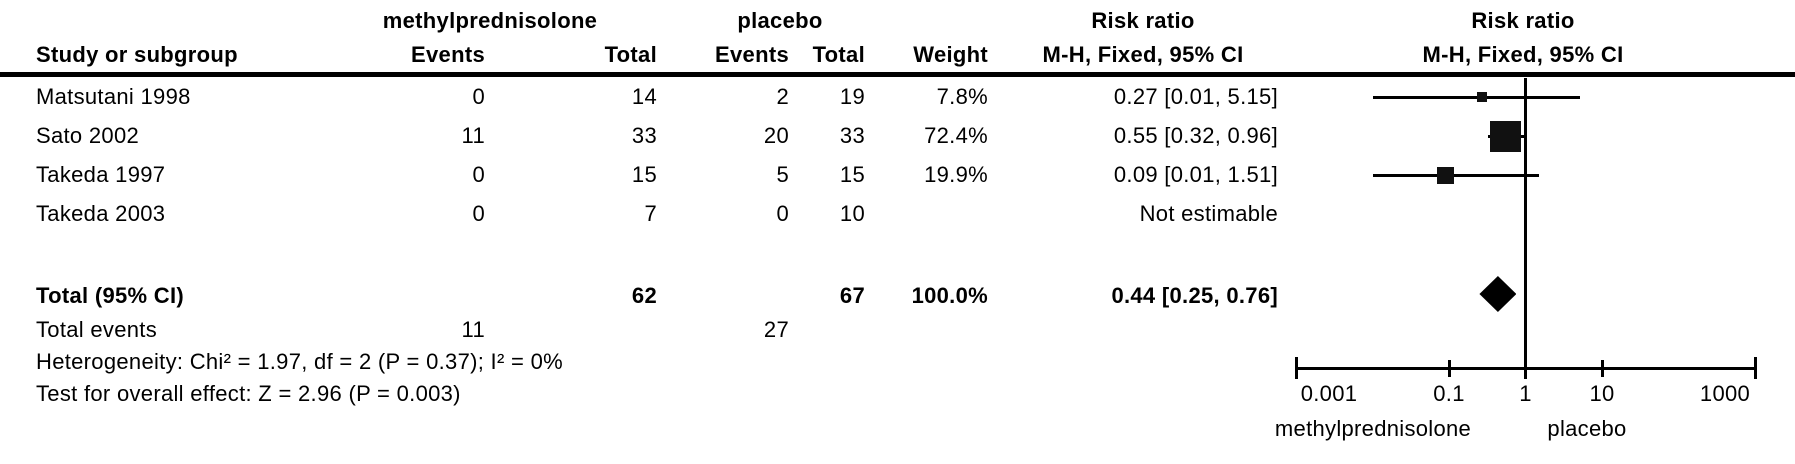 The width and height of the screenshot is (1795, 464). I want to click on table-row: Takeda 2003 0 7 0 10 Not estimable, so click(897, 214).